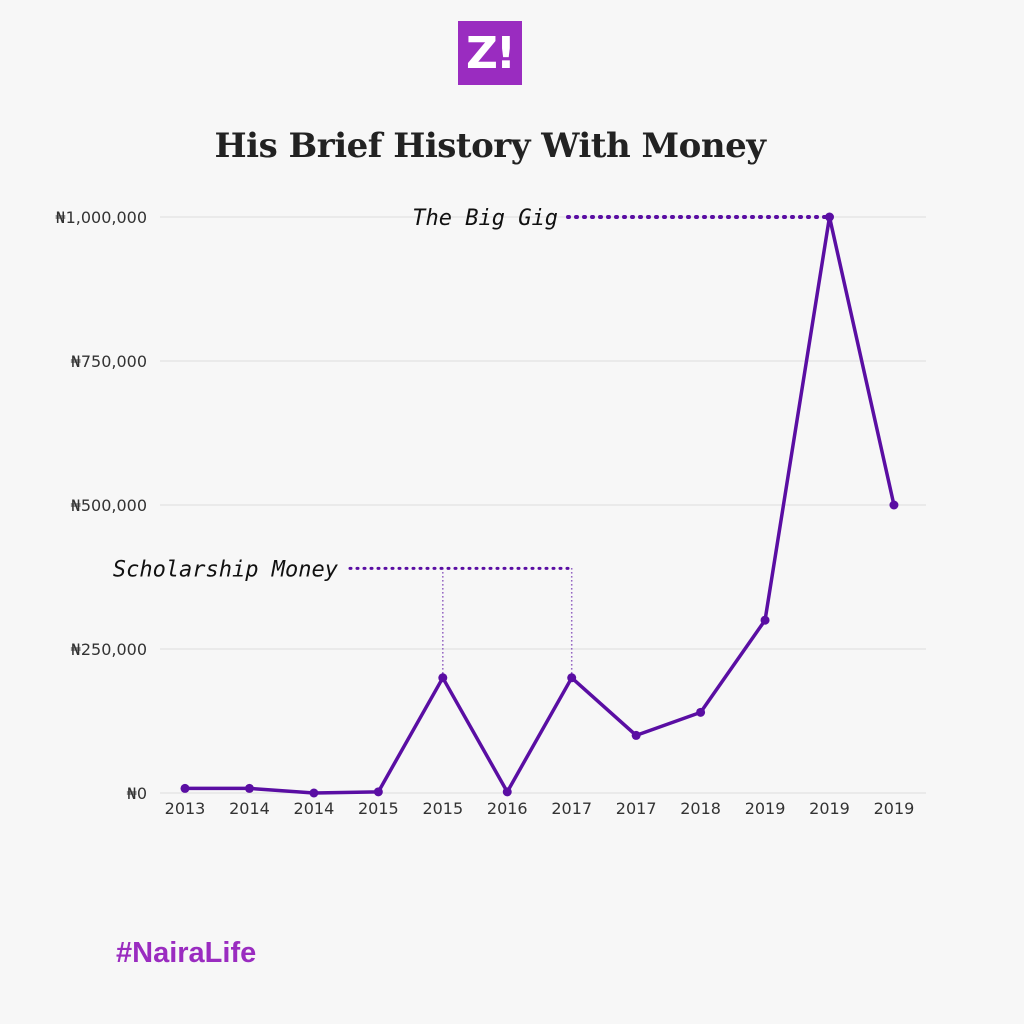 Image resolution: width=1024 pixels, height=1024 pixels. I want to click on annotation-label: The Big Gig, so click(485, 218).